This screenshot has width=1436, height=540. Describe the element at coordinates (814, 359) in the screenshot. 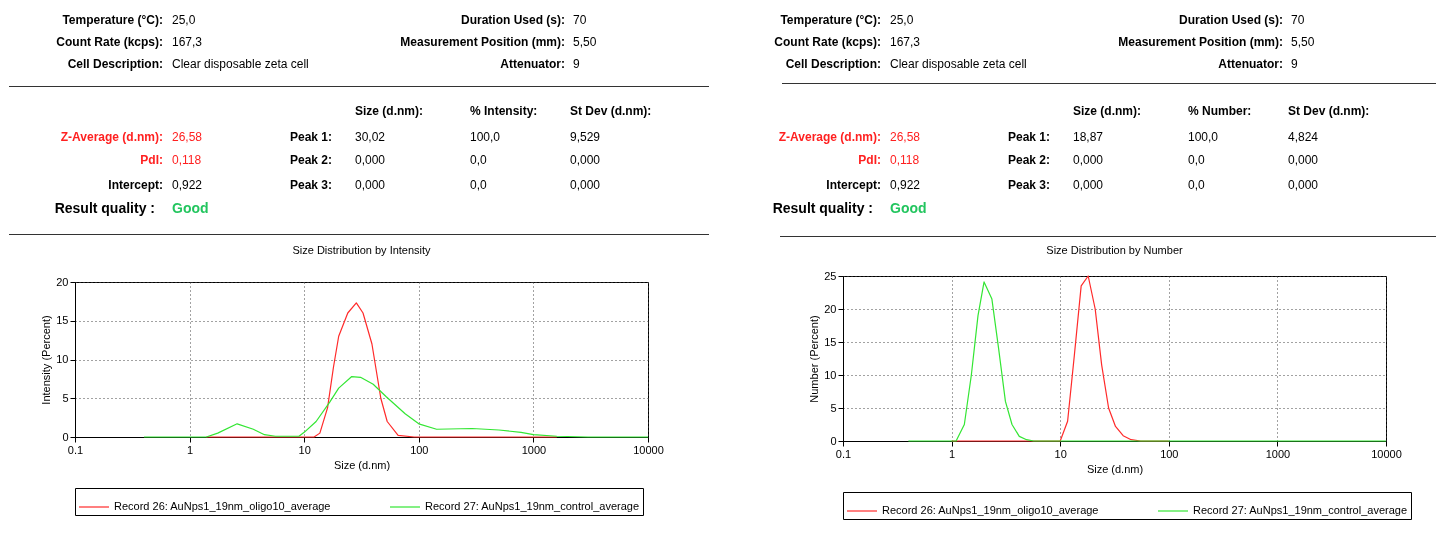

I see `y-axis-title: Number (Percent)` at that location.